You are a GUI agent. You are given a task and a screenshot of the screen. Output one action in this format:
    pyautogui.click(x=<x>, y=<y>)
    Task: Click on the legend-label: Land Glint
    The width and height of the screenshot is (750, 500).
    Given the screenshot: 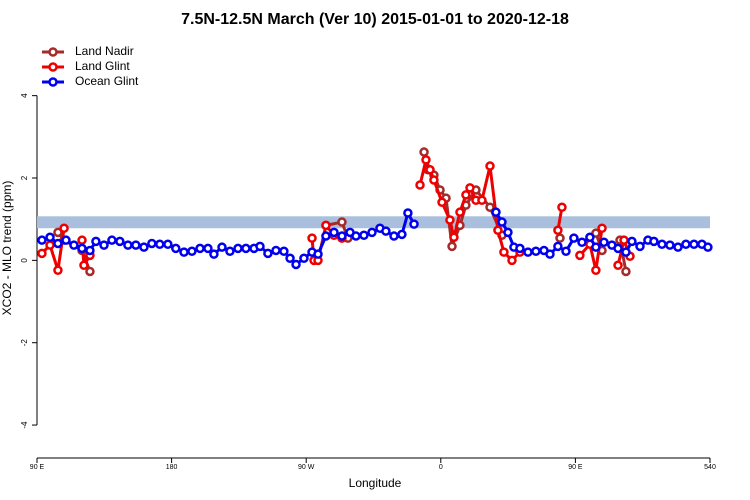 What is the action you would take?
    pyautogui.click(x=102, y=66)
    